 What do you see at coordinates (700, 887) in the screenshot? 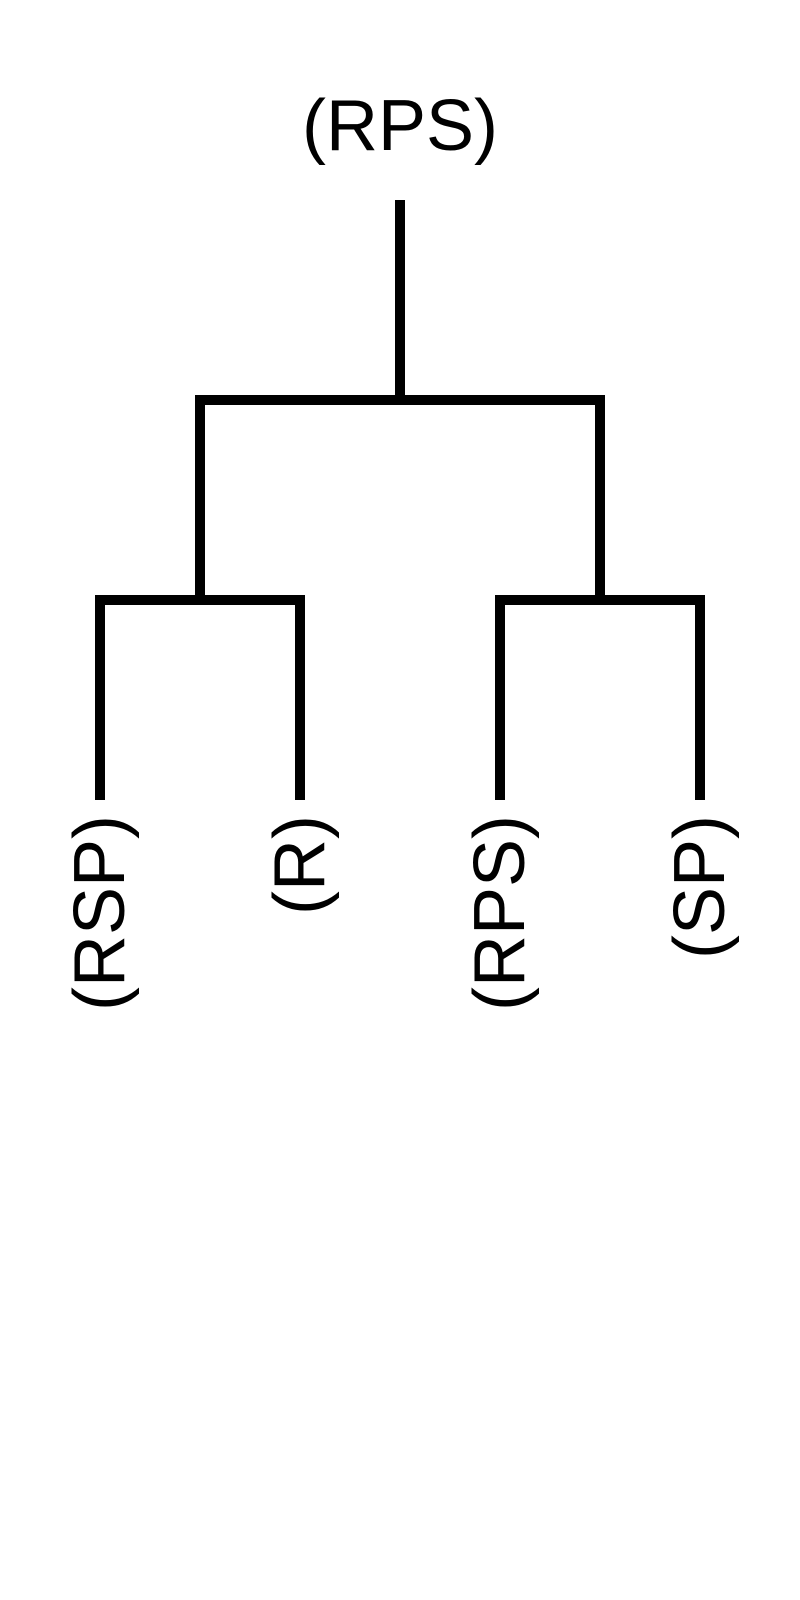
I see `leaf-label-sp: (SP)` at bounding box center [700, 887].